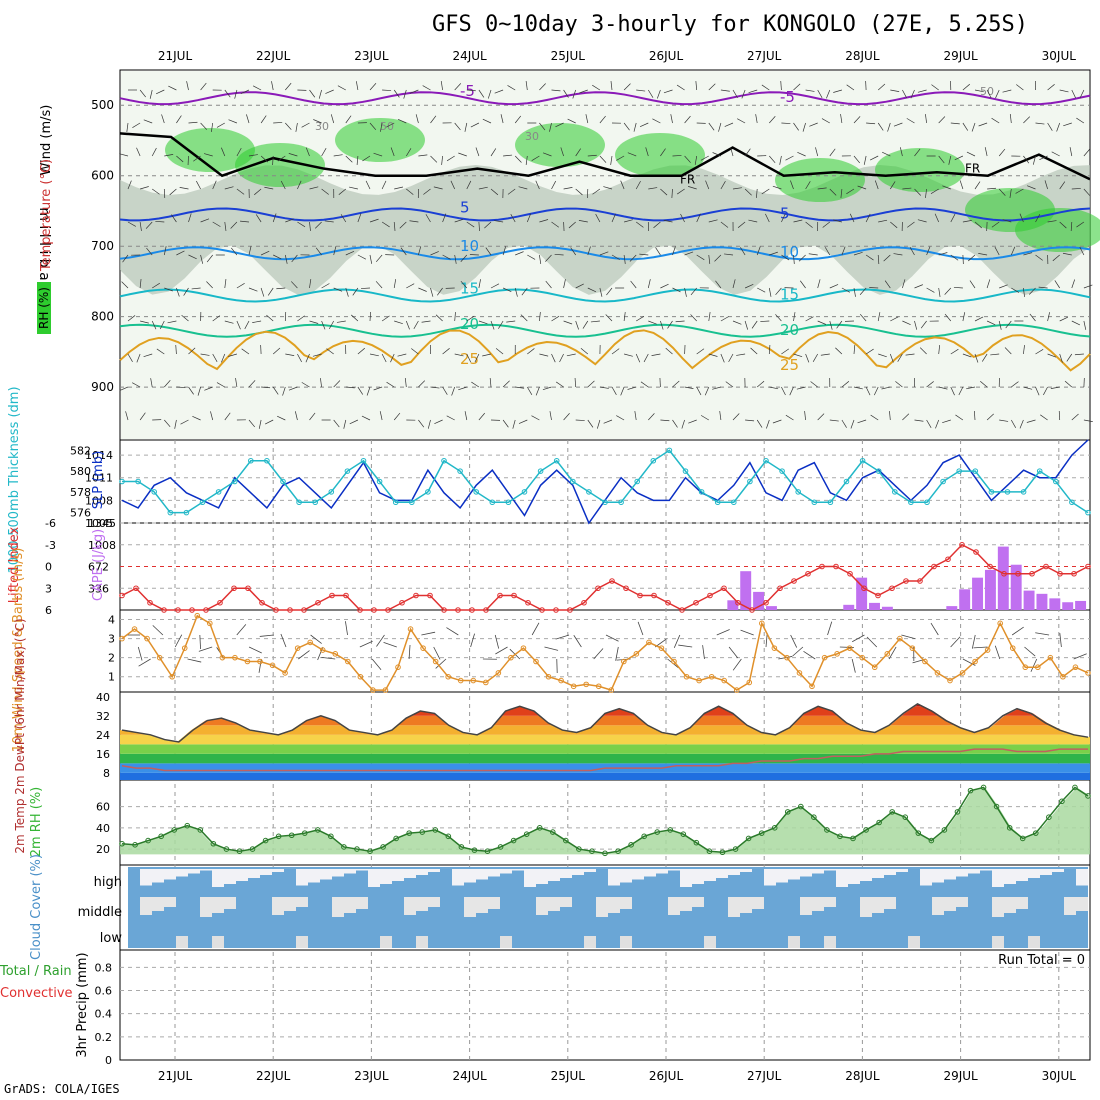  I want to click on isotherm-label: -5, so click(787, 97).